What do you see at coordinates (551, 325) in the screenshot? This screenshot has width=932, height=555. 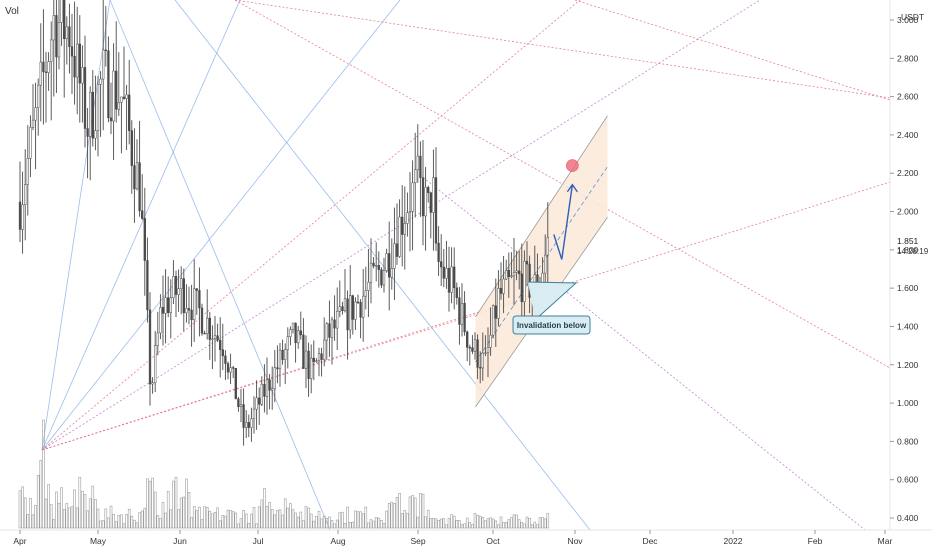 I see `callout-box` at bounding box center [551, 325].